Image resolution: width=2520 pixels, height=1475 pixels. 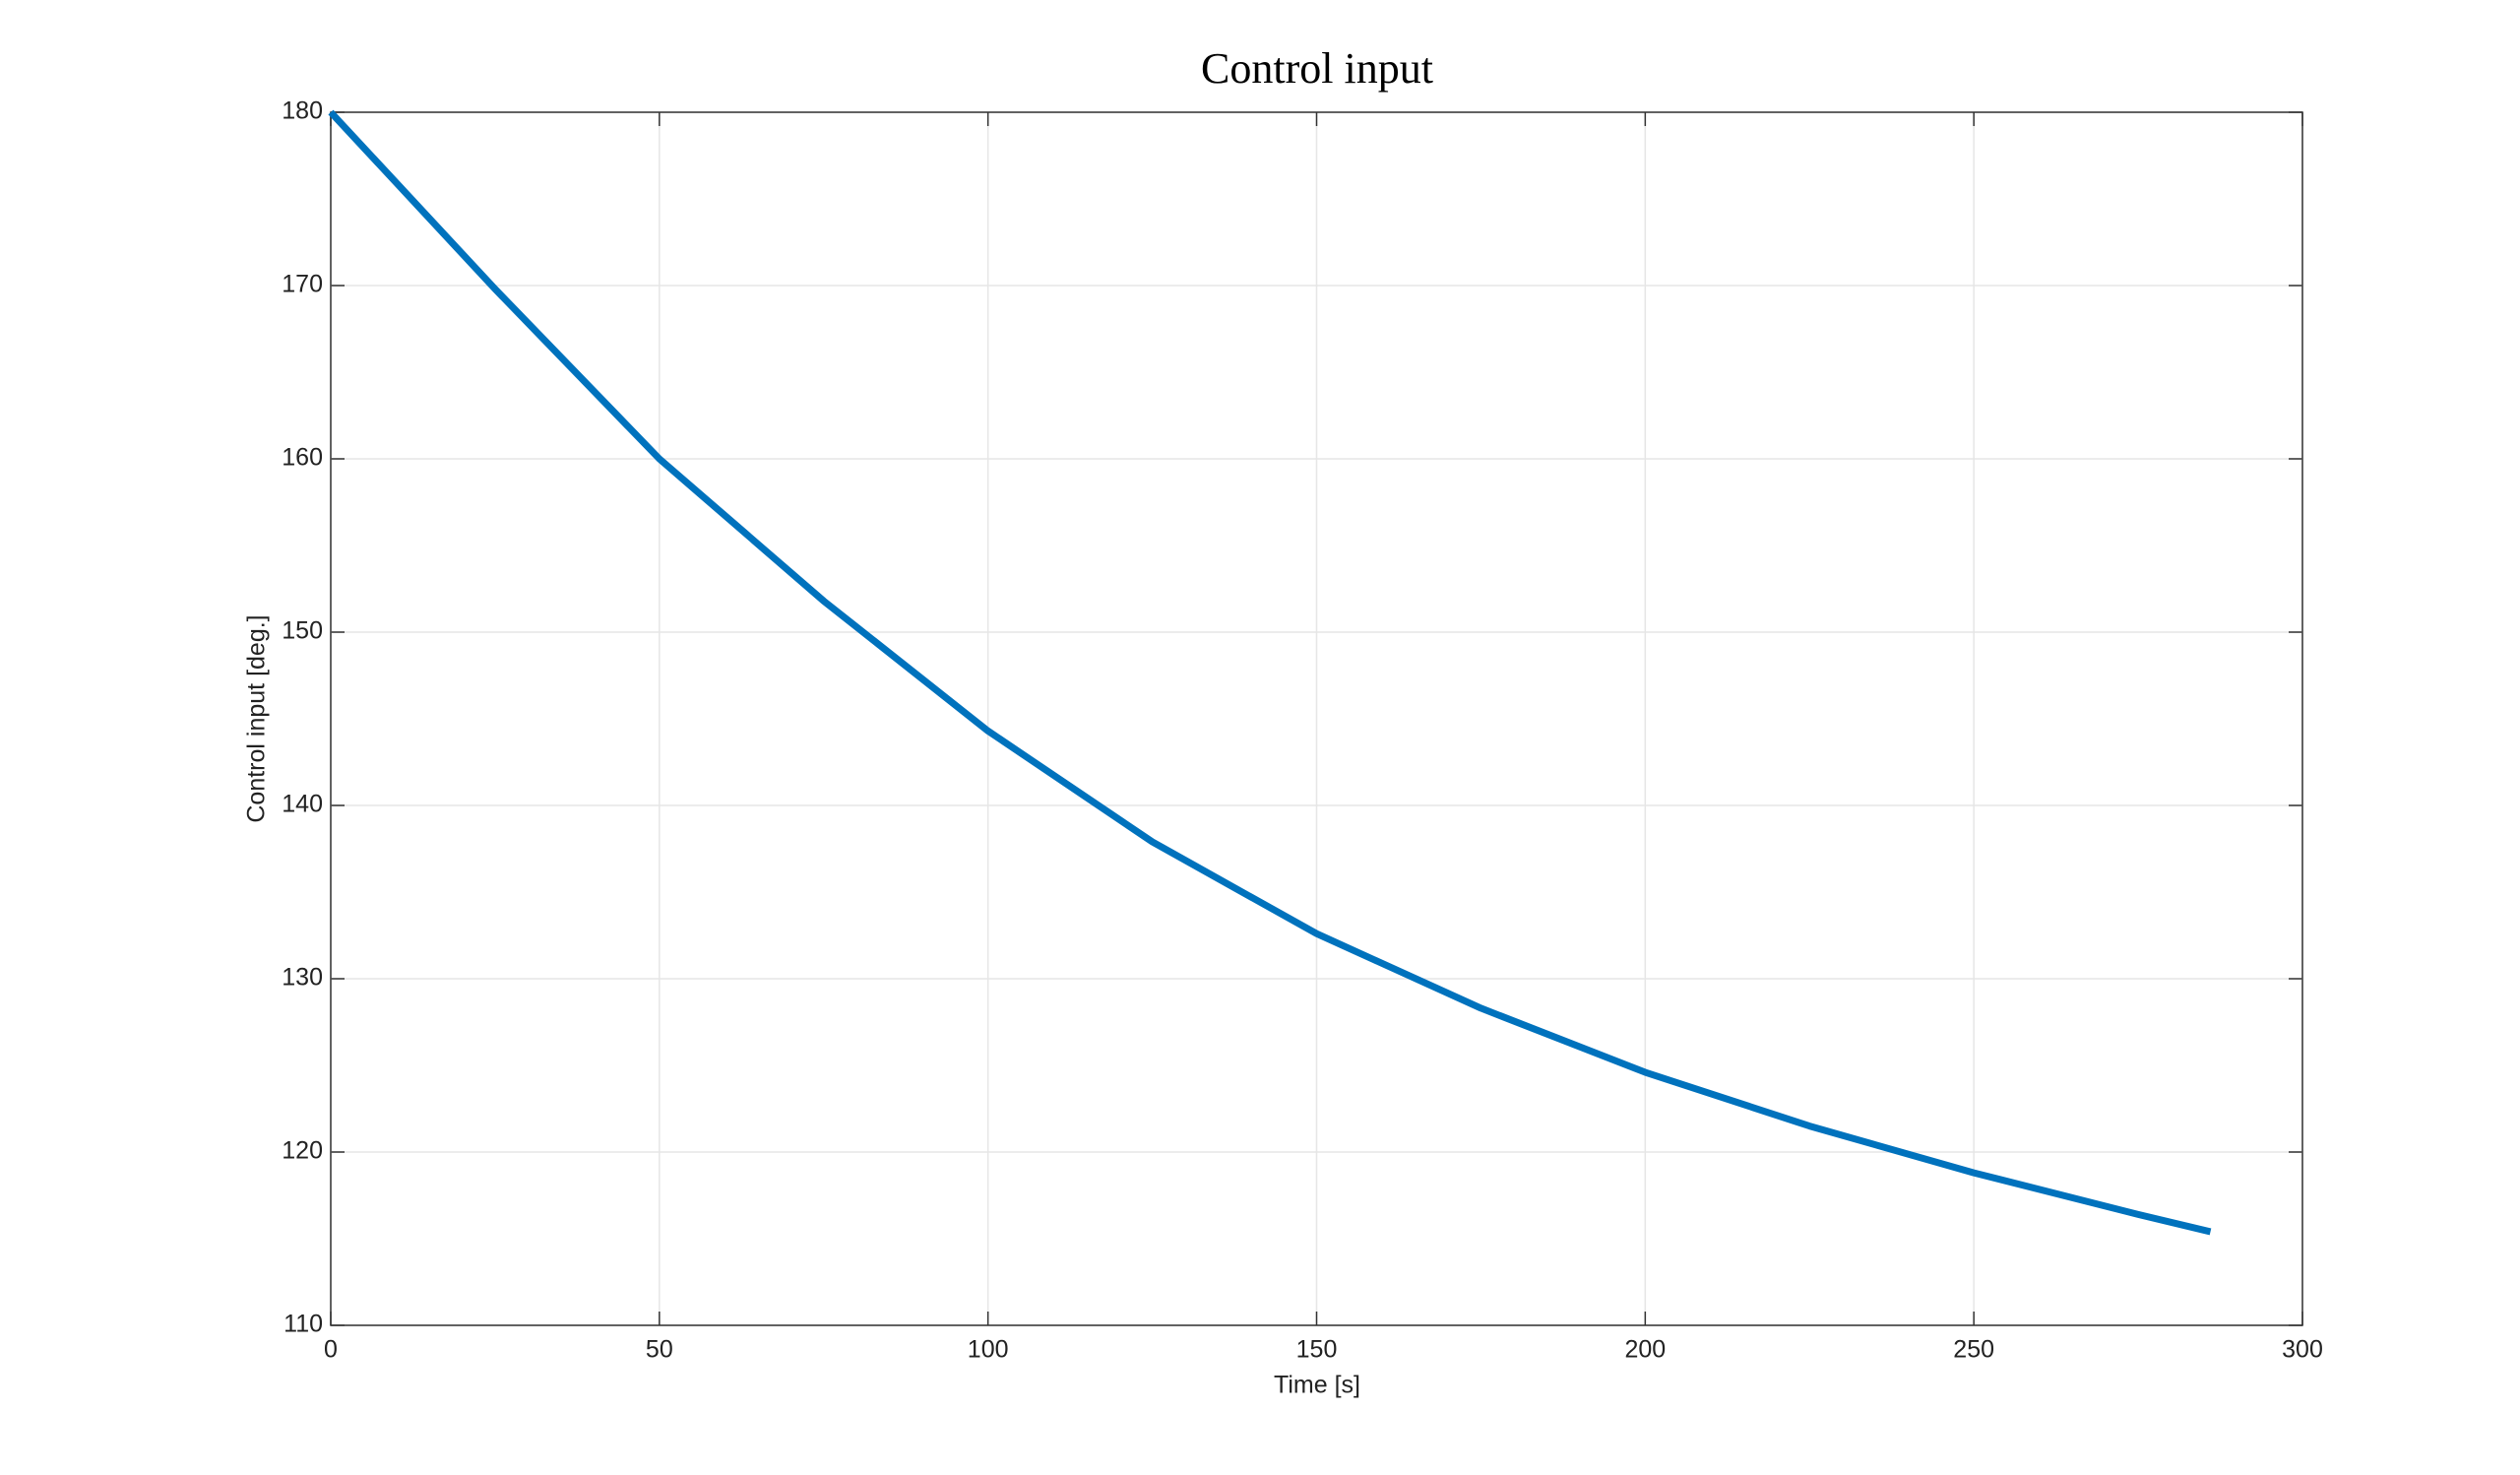 I want to click on y-tick-label: 180, so click(x=302, y=111).